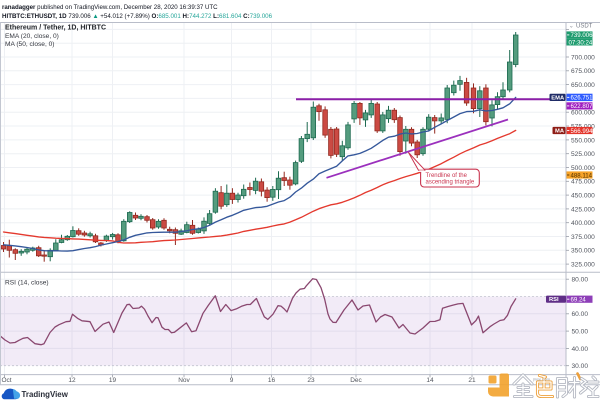 This screenshot has width=600, height=401. Describe the element at coordinates (450, 183) in the screenshot. I see `svg-text: ascending triangle` at that location.